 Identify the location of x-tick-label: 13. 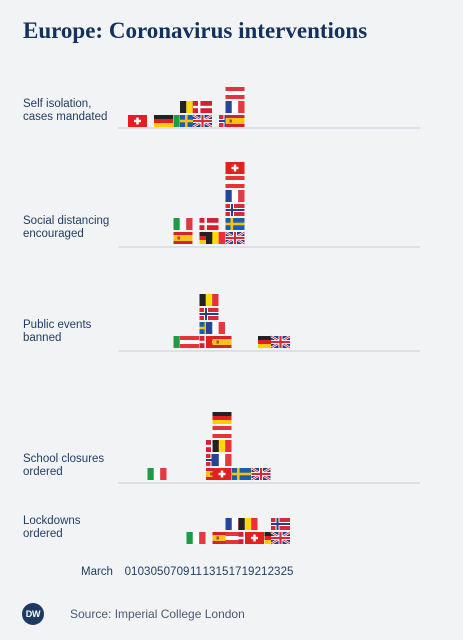
(209, 572).